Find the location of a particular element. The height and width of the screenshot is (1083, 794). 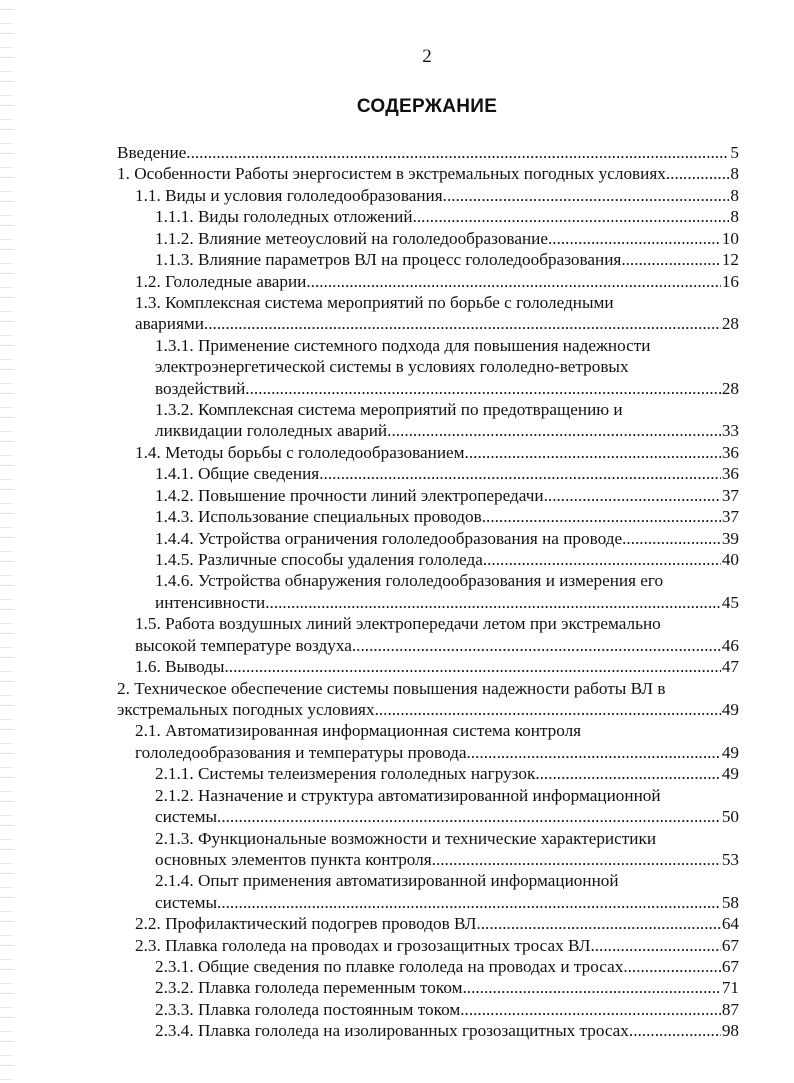

toc-entry-title: Введение is located at coordinates (152, 152).